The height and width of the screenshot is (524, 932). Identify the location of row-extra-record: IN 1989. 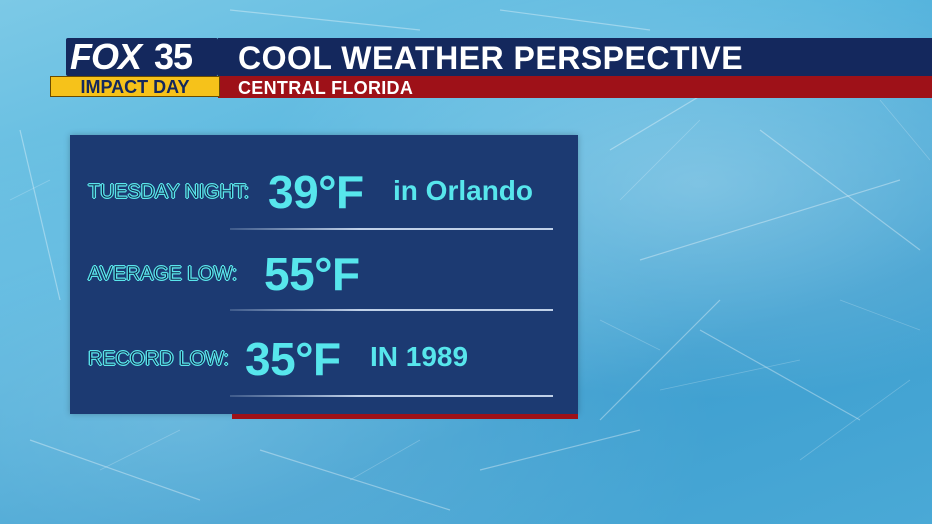
(419, 356).